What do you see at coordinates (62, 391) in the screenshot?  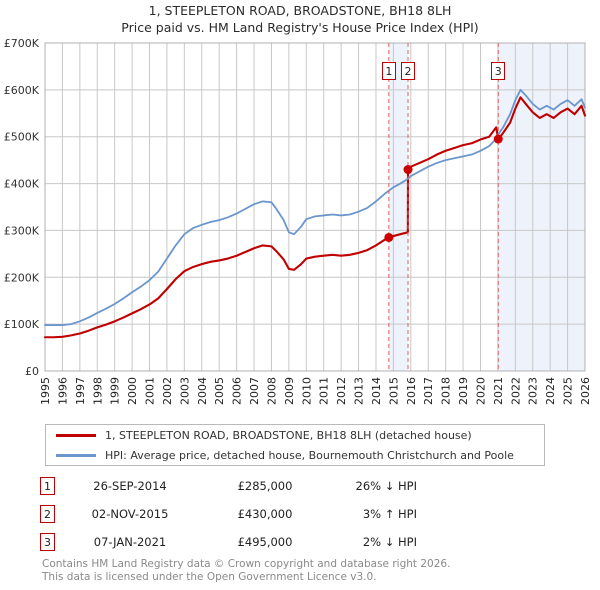 I see `x-axis-tick-label: 1996` at bounding box center [62, 391].